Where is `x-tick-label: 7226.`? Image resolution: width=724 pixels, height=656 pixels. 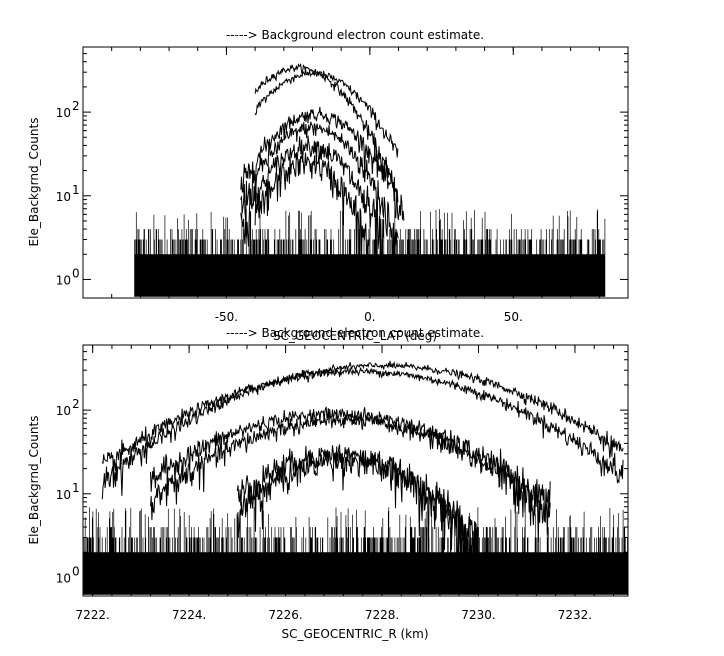 x-tick-label: 7226. is located at coordinates (285, 615).